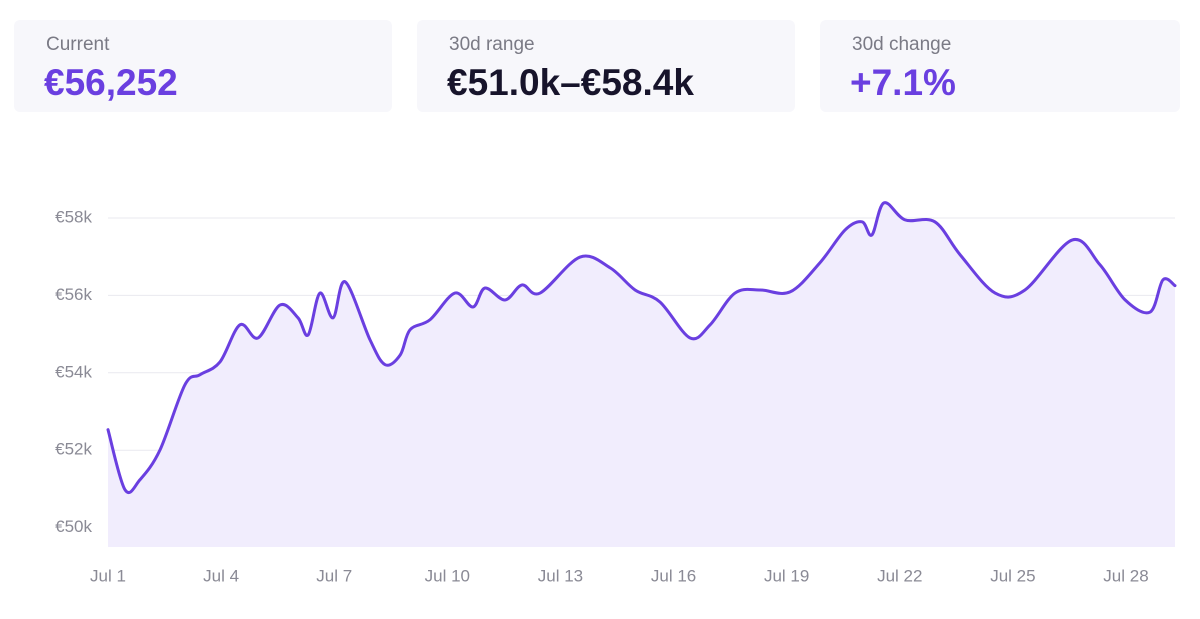 This screenshot has width=1200, height=619. I want to click on stat-value: +7.1%, so click(903, 82).